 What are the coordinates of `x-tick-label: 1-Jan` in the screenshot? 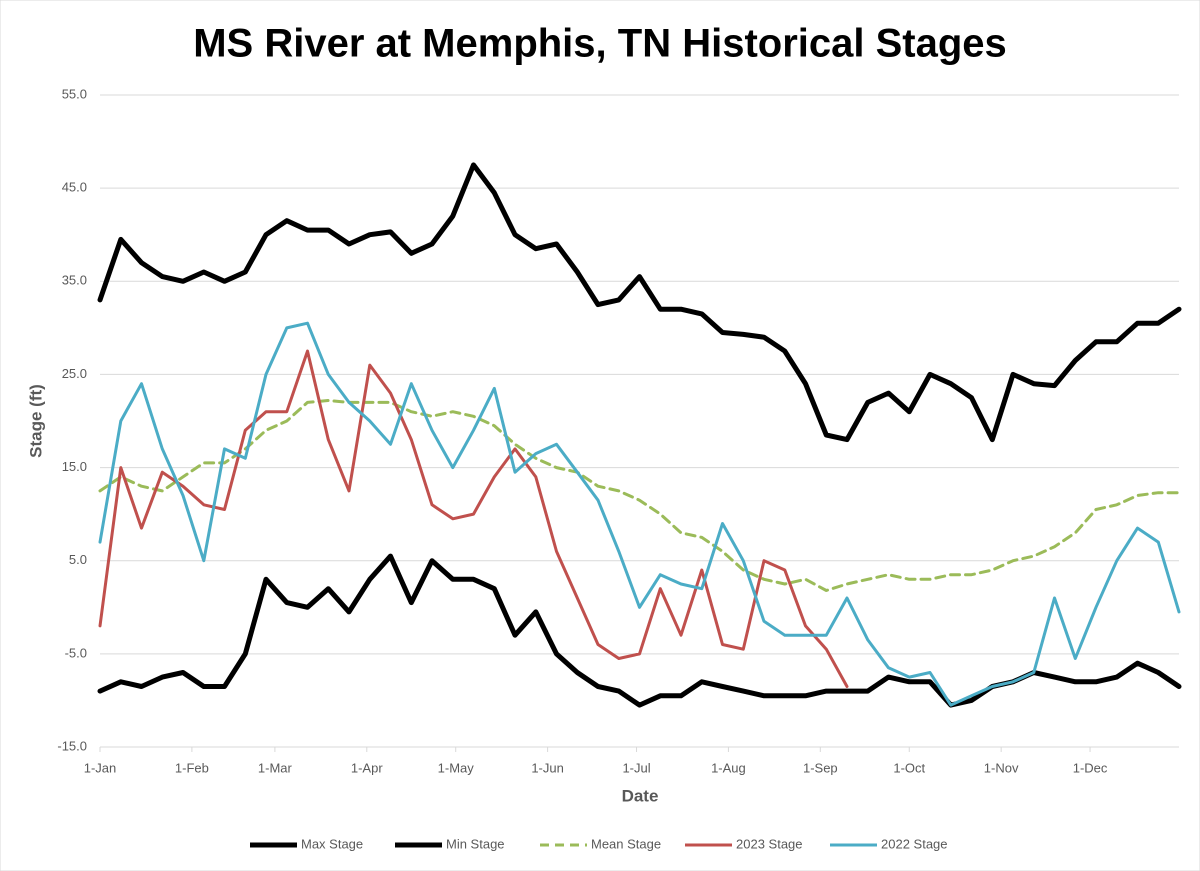 It's located at (100, 767).